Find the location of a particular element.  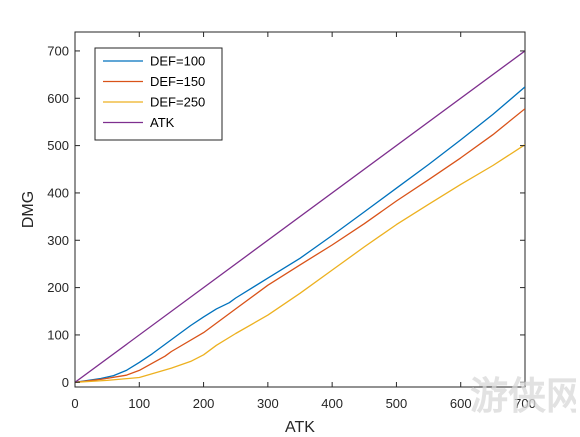

legend-label-def-100: DEF=100 is located at coordinates (177, 61).